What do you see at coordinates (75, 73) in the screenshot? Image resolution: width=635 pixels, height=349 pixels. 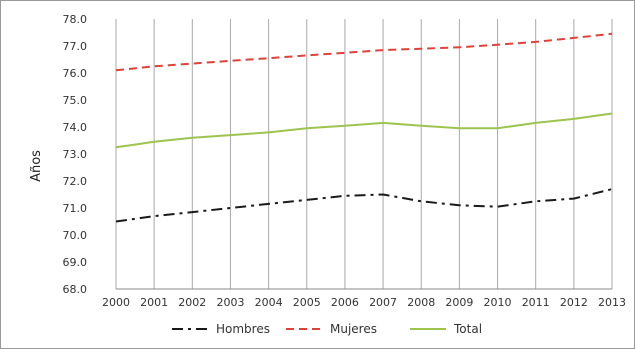 I see `y-tick-label: 76.0` at bounding box center [75, 73].